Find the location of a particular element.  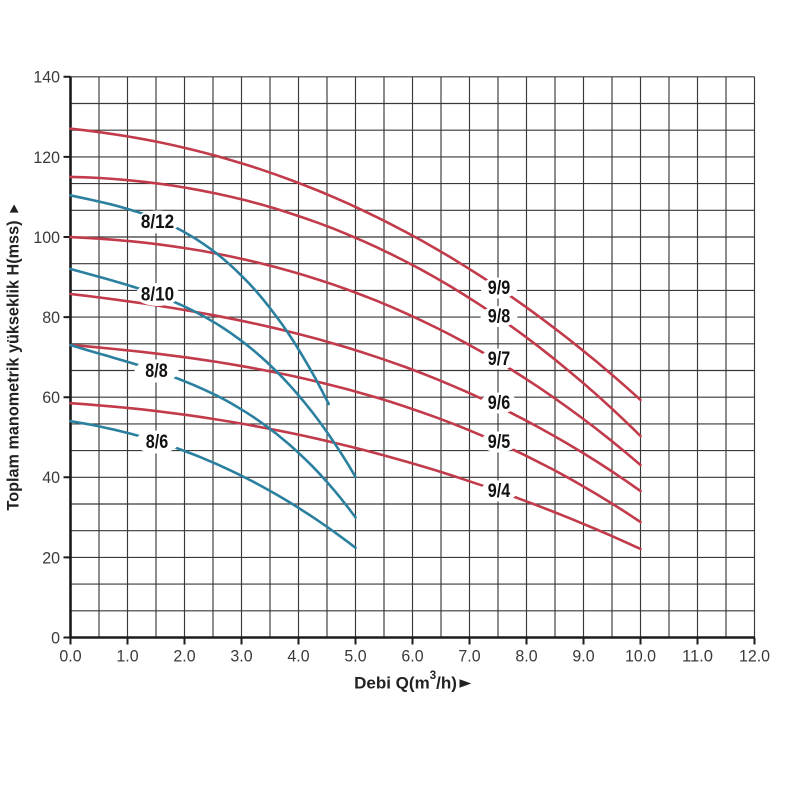

svg-text: 9/4 is located at coordinates (499, 491).